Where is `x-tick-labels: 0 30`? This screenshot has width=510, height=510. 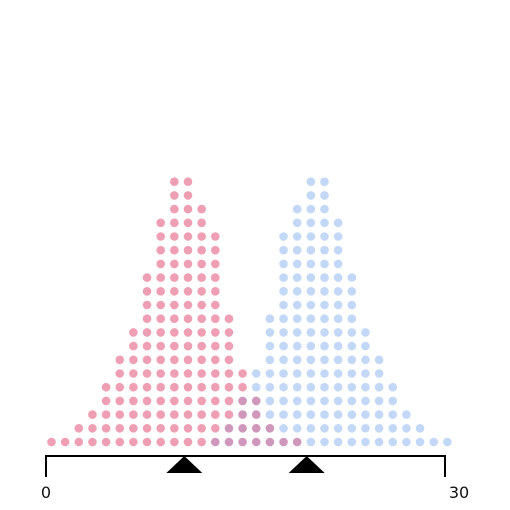
x-tick-labels: 0 30 is located at coordinates (255, 492).